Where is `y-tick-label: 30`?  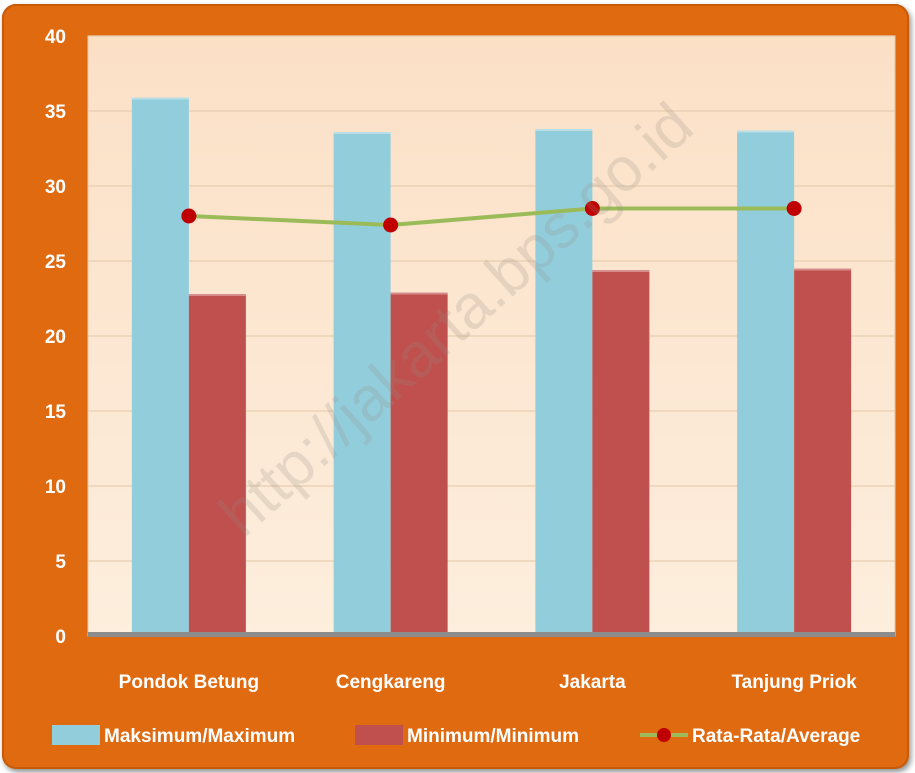
y-tick-label: 30 is located at coordinates (55, 187).